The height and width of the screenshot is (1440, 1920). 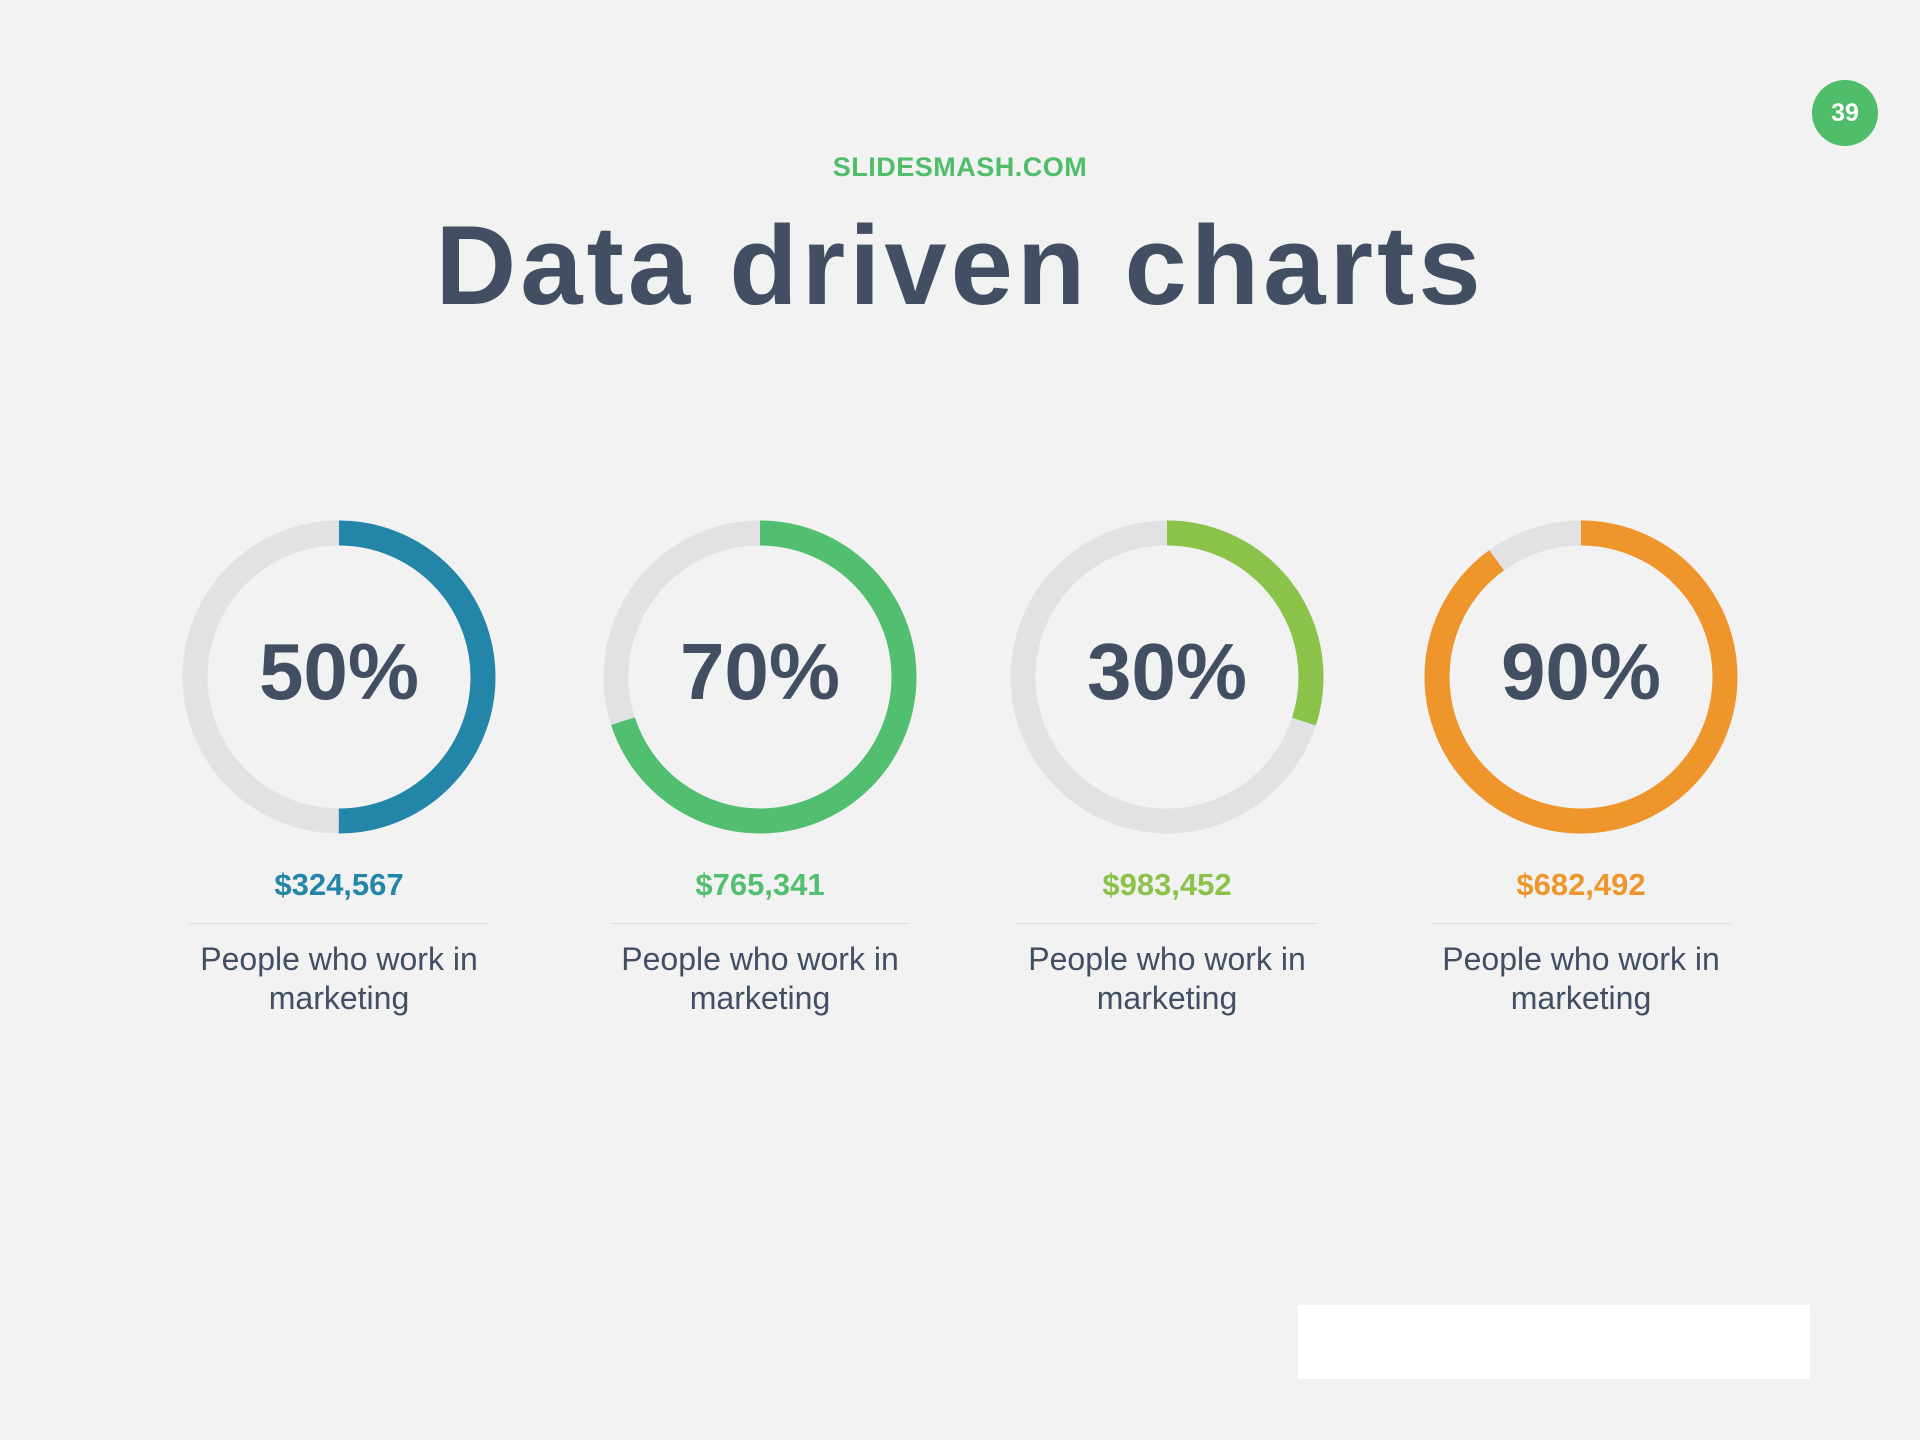 What do you see at coordinates (960, 265) in the screenshot?
I see `slide-title: Data driven charts` at bounding box center [960, 265].